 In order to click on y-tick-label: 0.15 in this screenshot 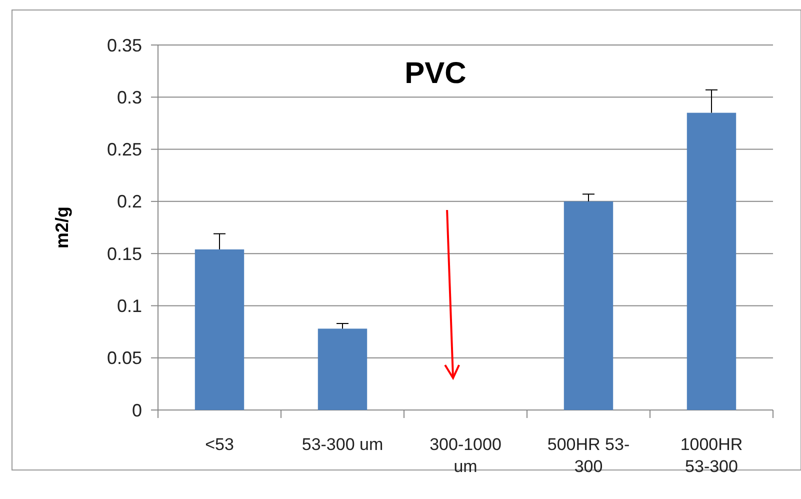, I will do `click(124, 254)`.